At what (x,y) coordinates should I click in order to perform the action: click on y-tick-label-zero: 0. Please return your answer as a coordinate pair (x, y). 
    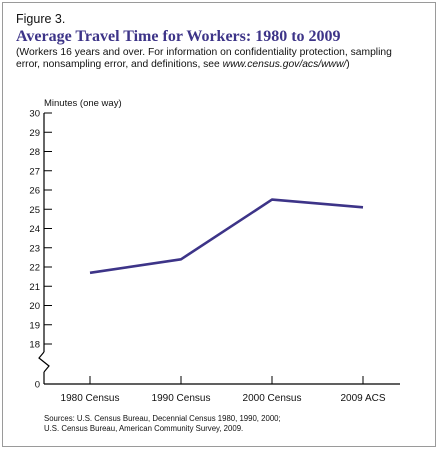
    Looking at the image, I should click on (37, 385).